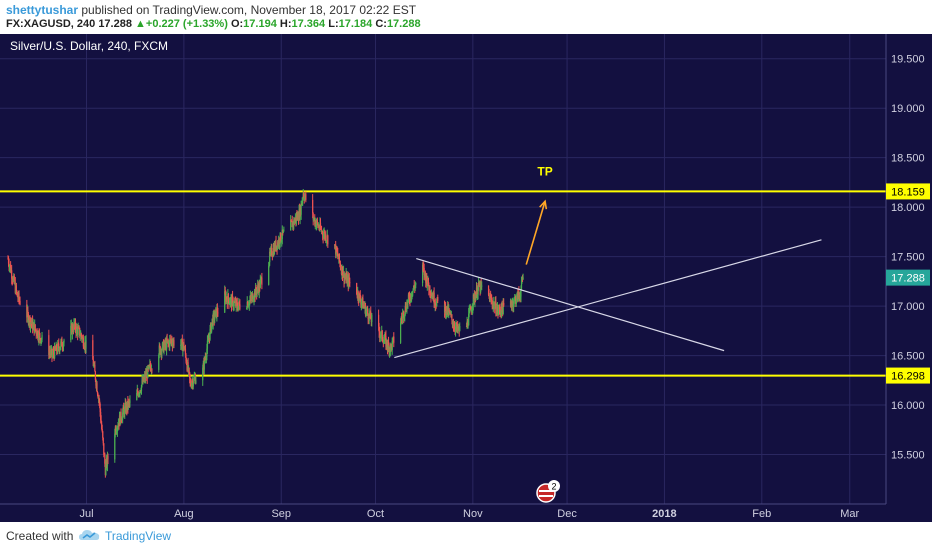 The image size is (932, 550). I want to click on open-label: O:, so click(237, 24).